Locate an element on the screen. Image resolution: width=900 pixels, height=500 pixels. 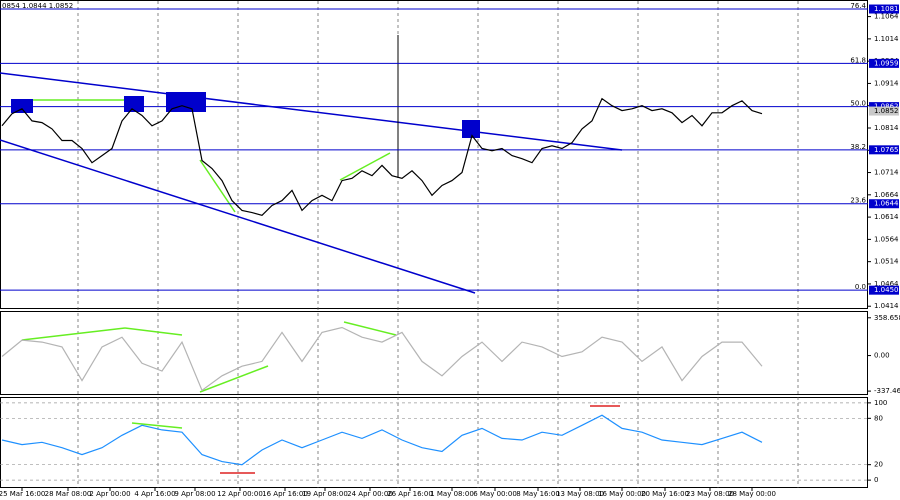
y-tick-label: 358.6587 is located at coordinates (887, 318).